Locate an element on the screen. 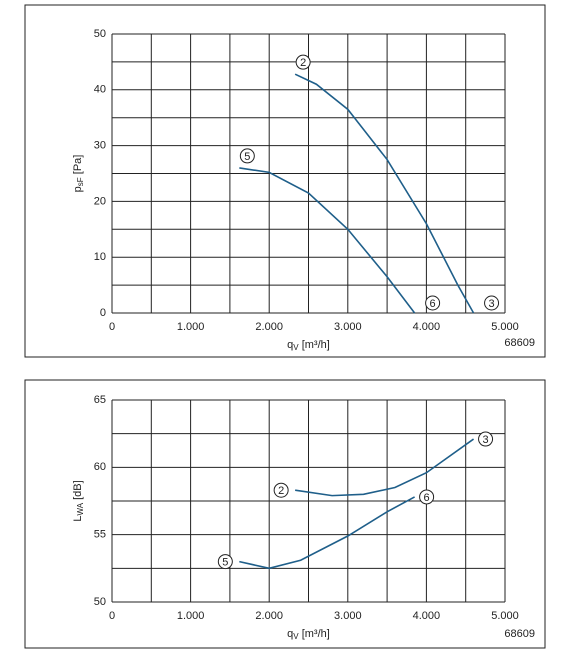 The height and width of the screenshot is (652, 567). y-label-main: p is located at coordinates (78, 189).